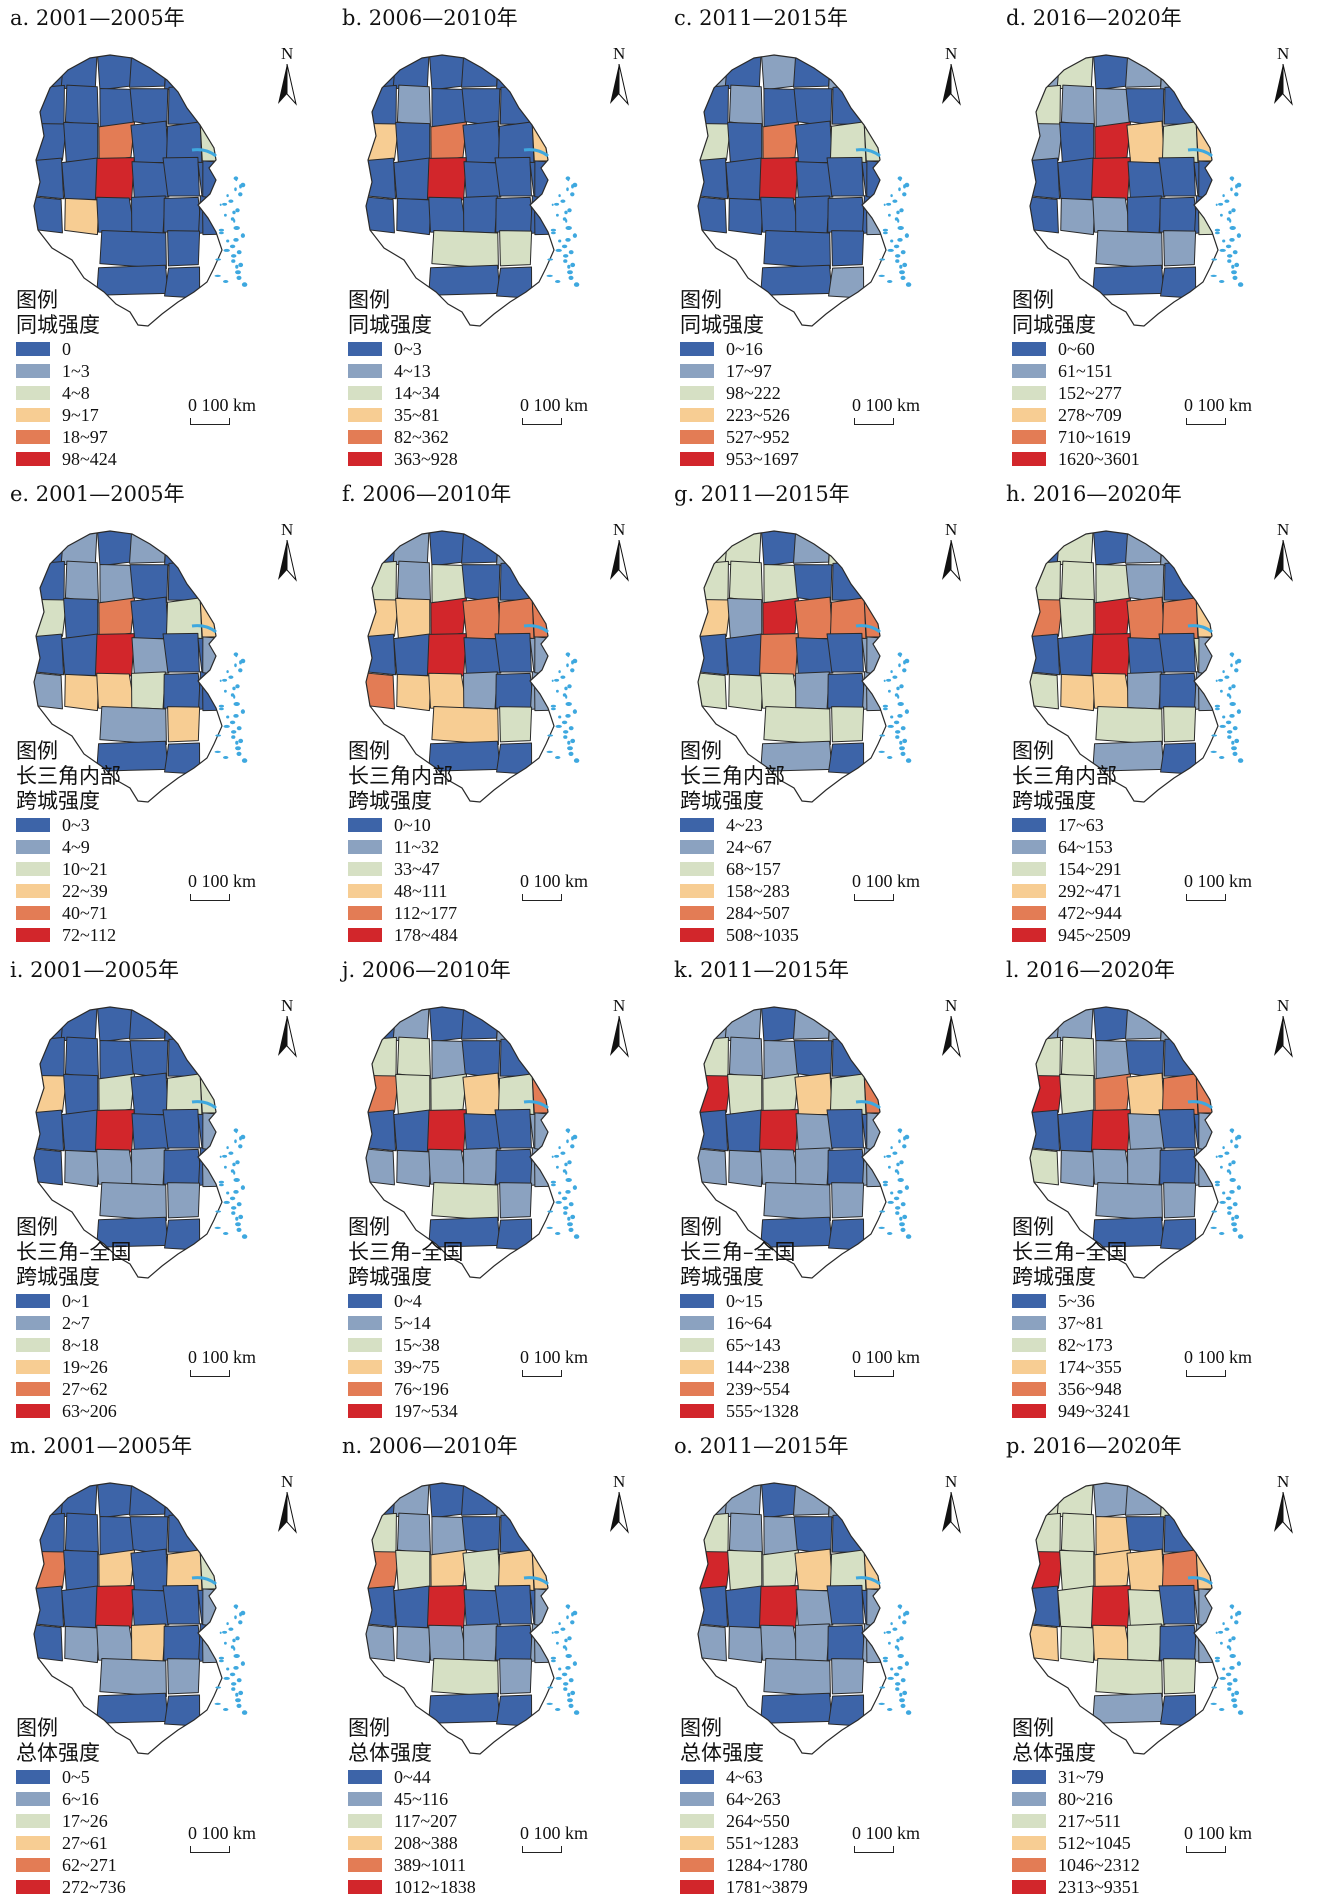 This screenshot has width=1330, height=1904. What do you see at coordinates (403, 847) in the screenshot?
I see `legend-item: 11~32` at bounding box center [403, 847].